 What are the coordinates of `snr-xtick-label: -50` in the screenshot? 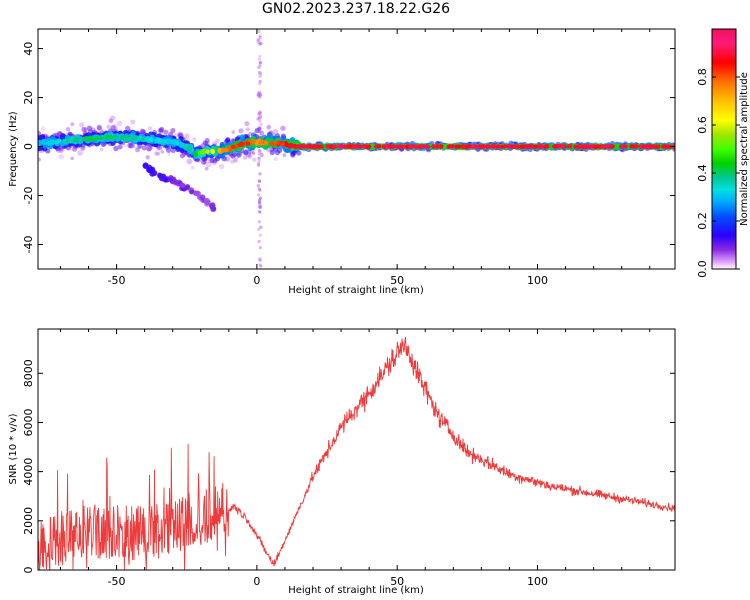 It's located at (117, 581).